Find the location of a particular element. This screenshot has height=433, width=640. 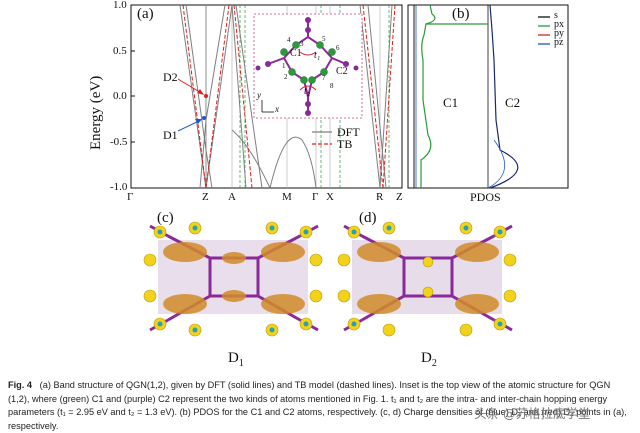

inset-axis-x: x is located at coordinates (277, 109).